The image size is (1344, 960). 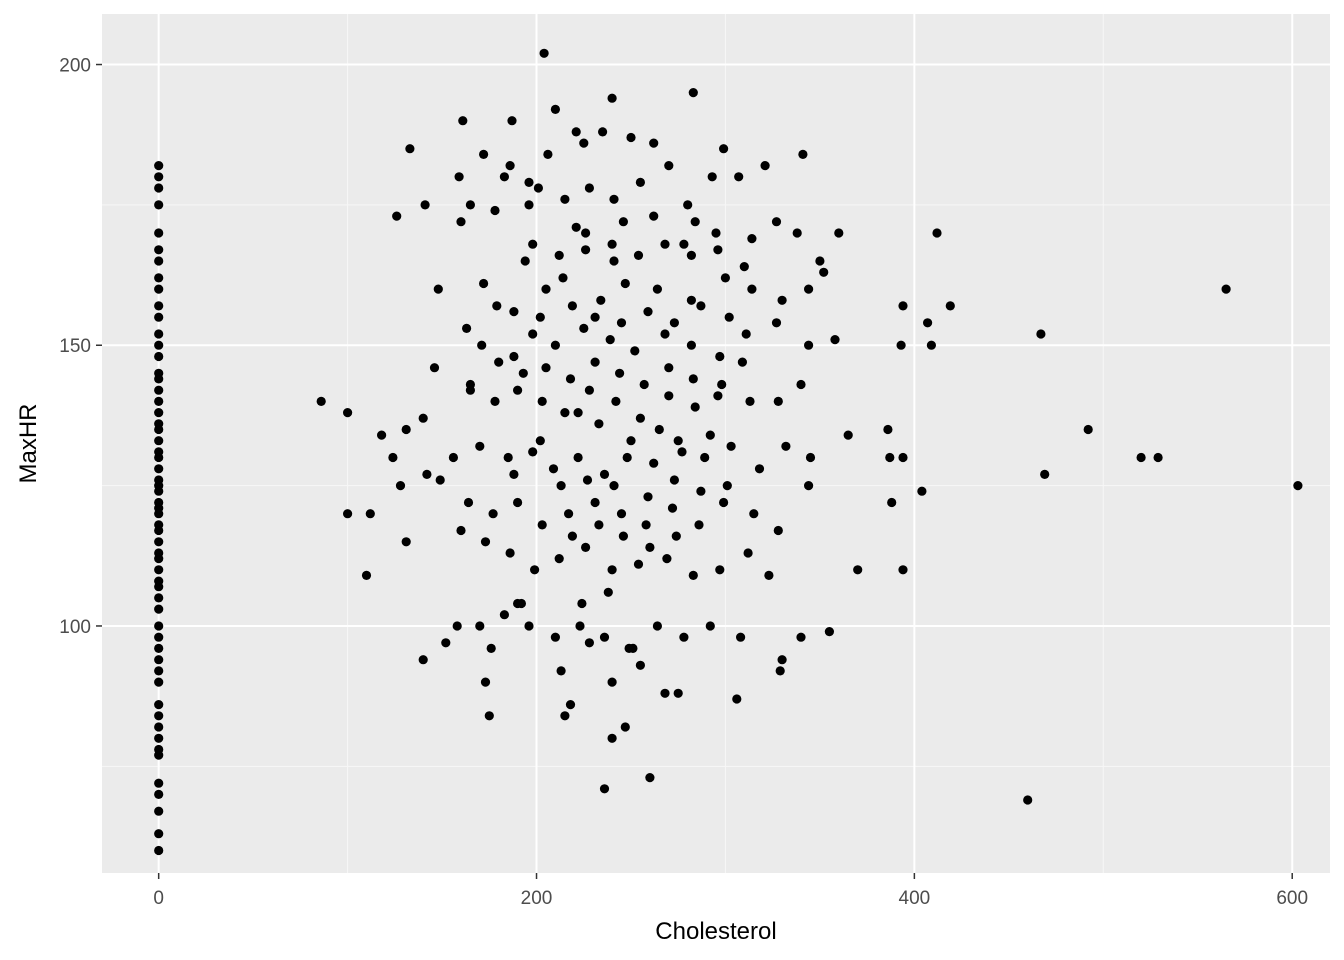 I want to click on x-axis: 0 200 400 600, so click(x=730, y=891).